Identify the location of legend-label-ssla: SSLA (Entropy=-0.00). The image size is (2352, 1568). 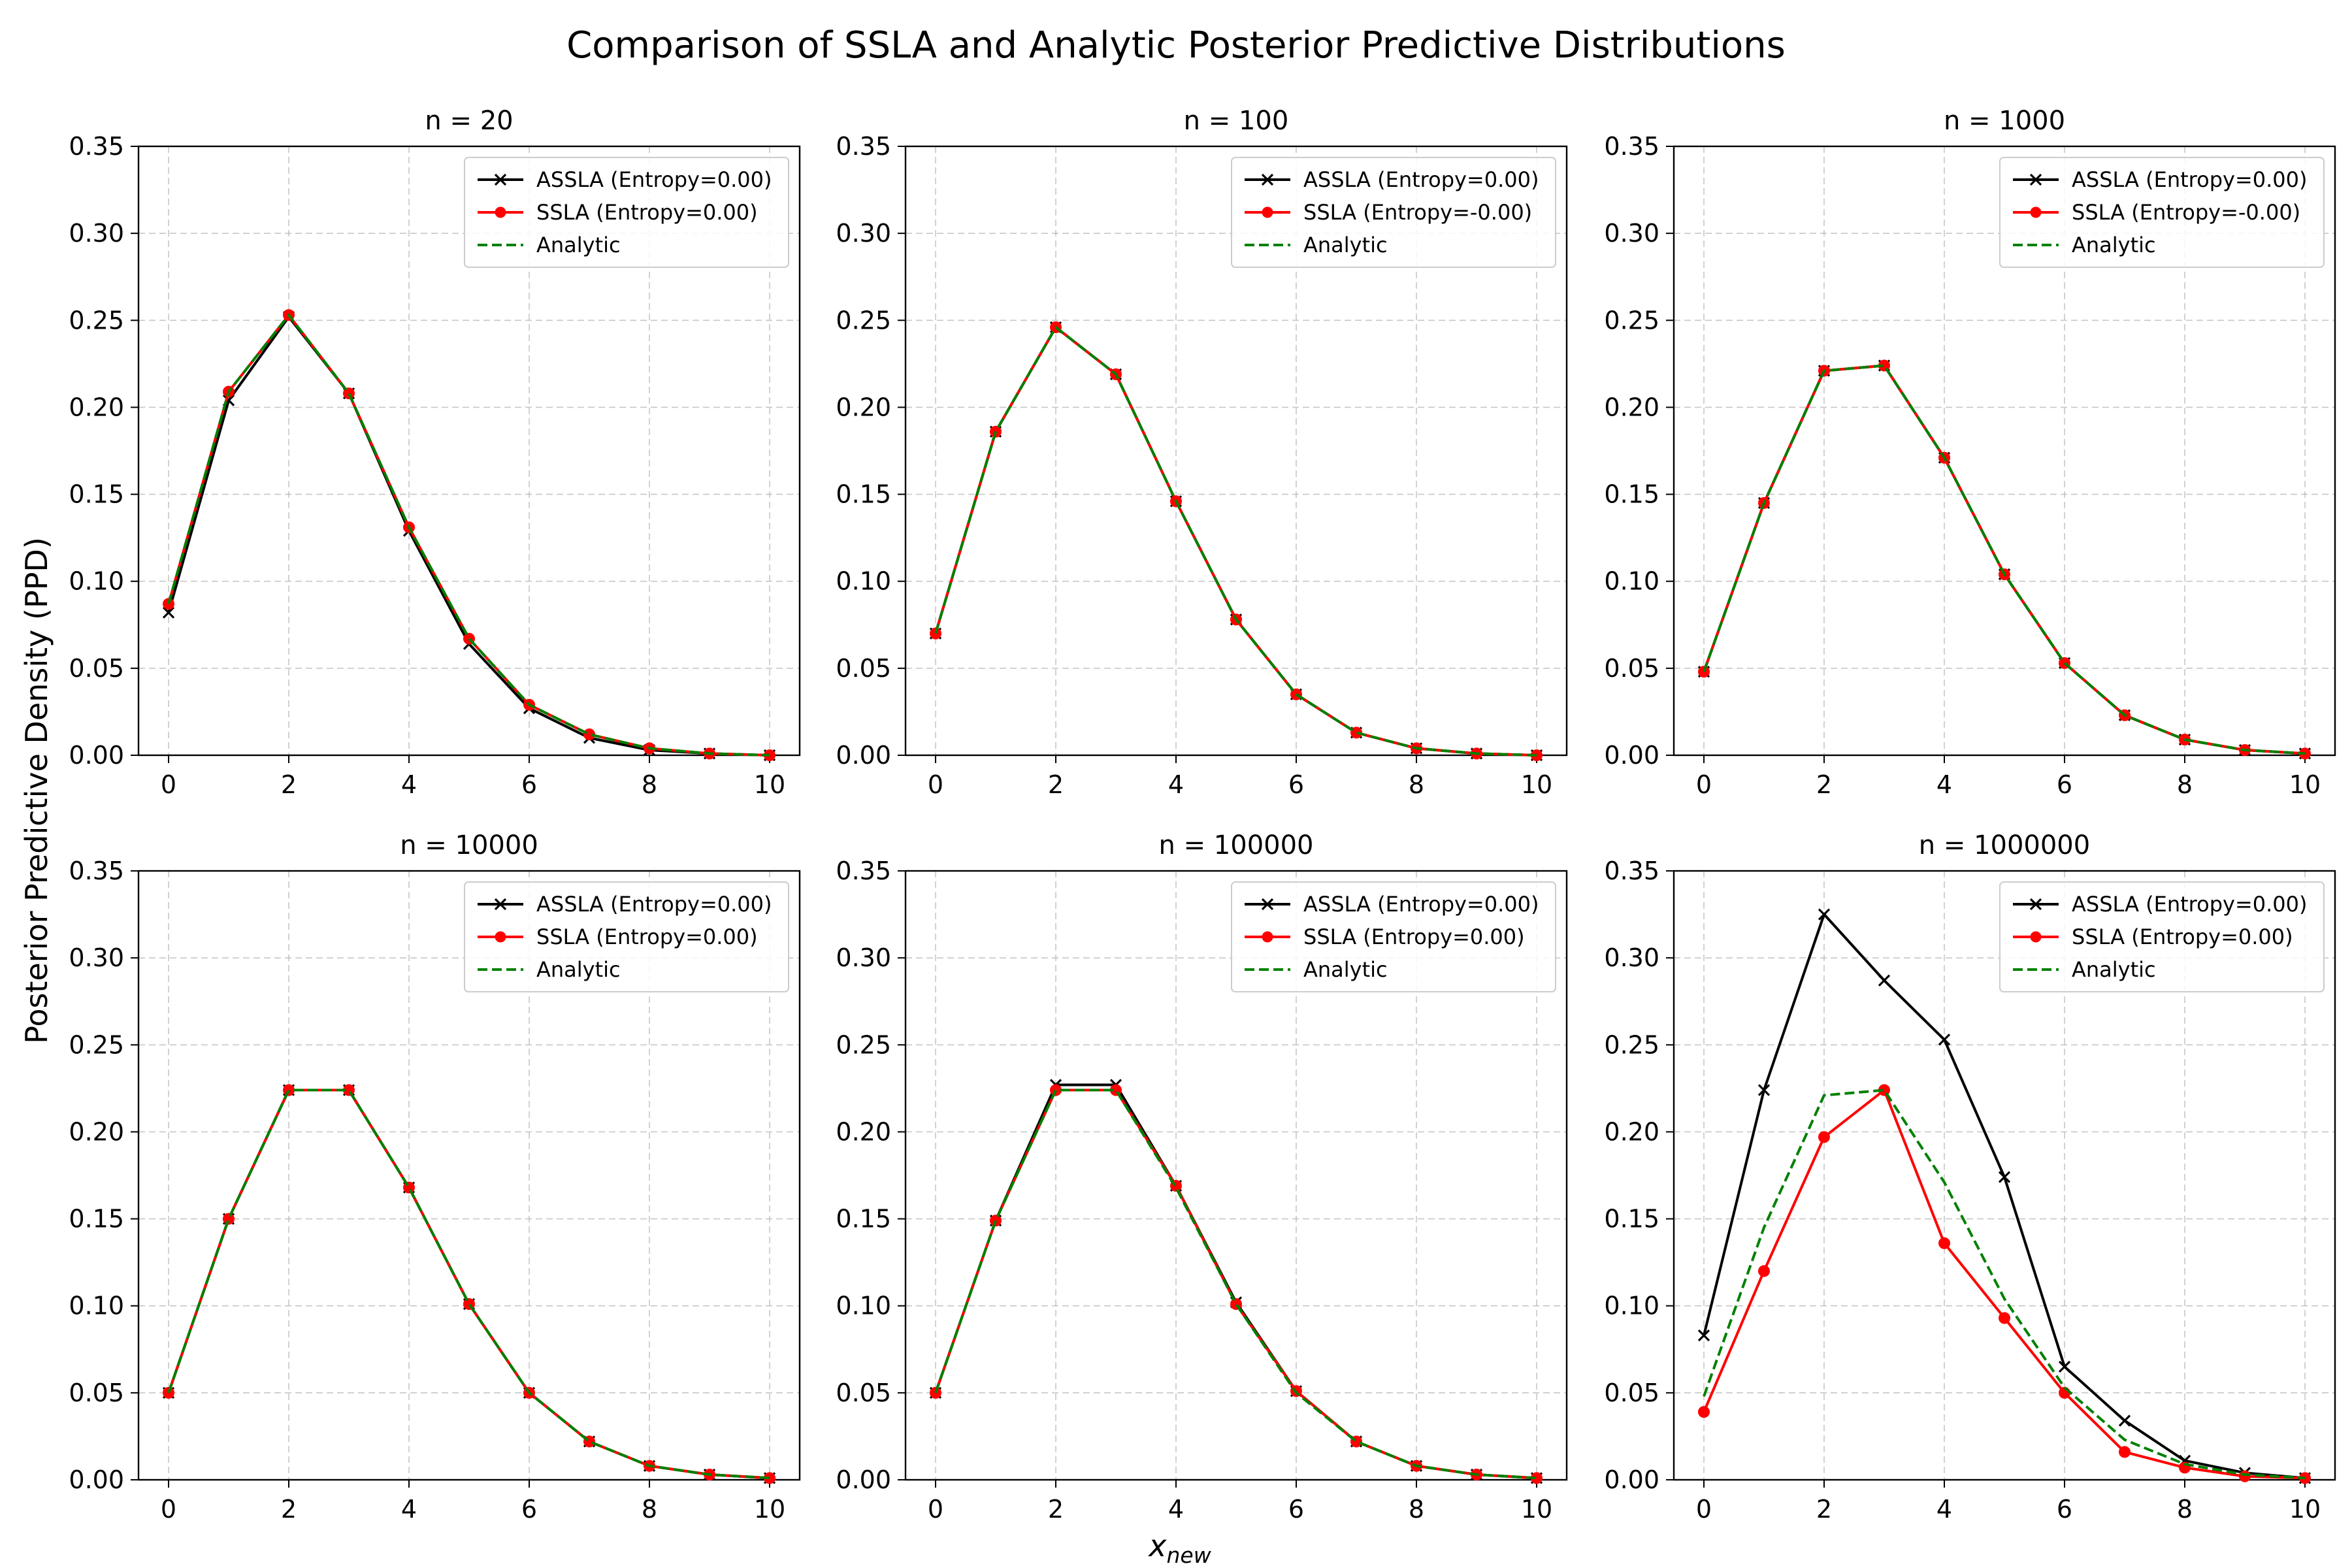
(2186, 212).